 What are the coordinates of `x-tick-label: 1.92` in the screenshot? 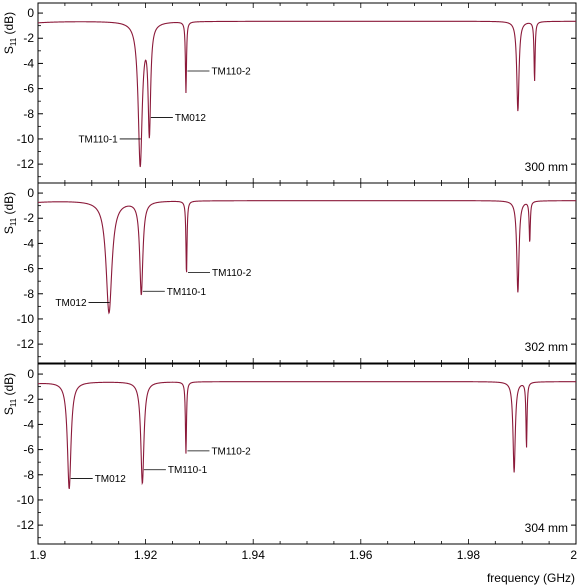 It's located at (146, 555).